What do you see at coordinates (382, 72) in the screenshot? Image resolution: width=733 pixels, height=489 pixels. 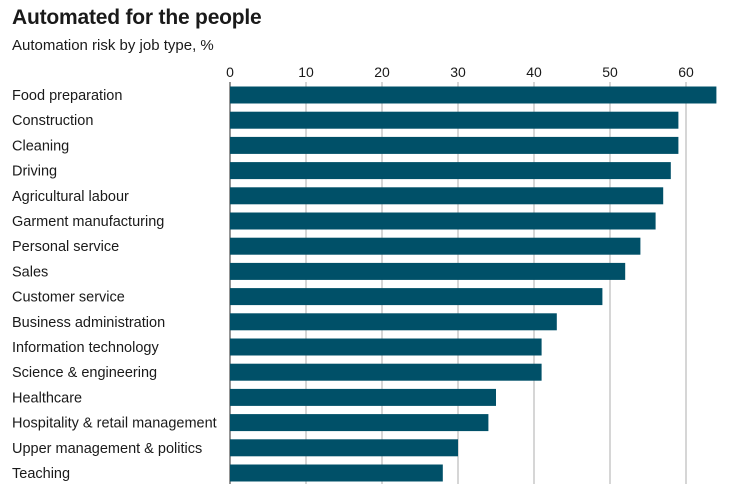 I see `x-tick-label-20: 20` at bounding box center [382, 72].